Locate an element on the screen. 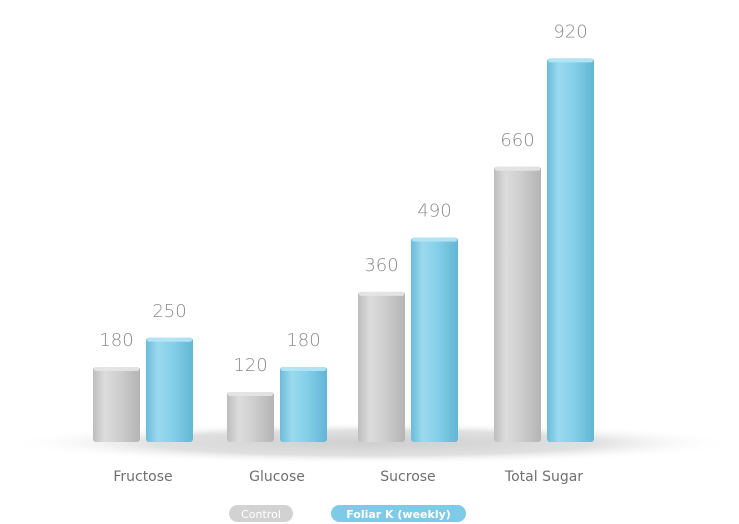  bar-rim-foliar-total-sugar is located at coordinates (570, 60).